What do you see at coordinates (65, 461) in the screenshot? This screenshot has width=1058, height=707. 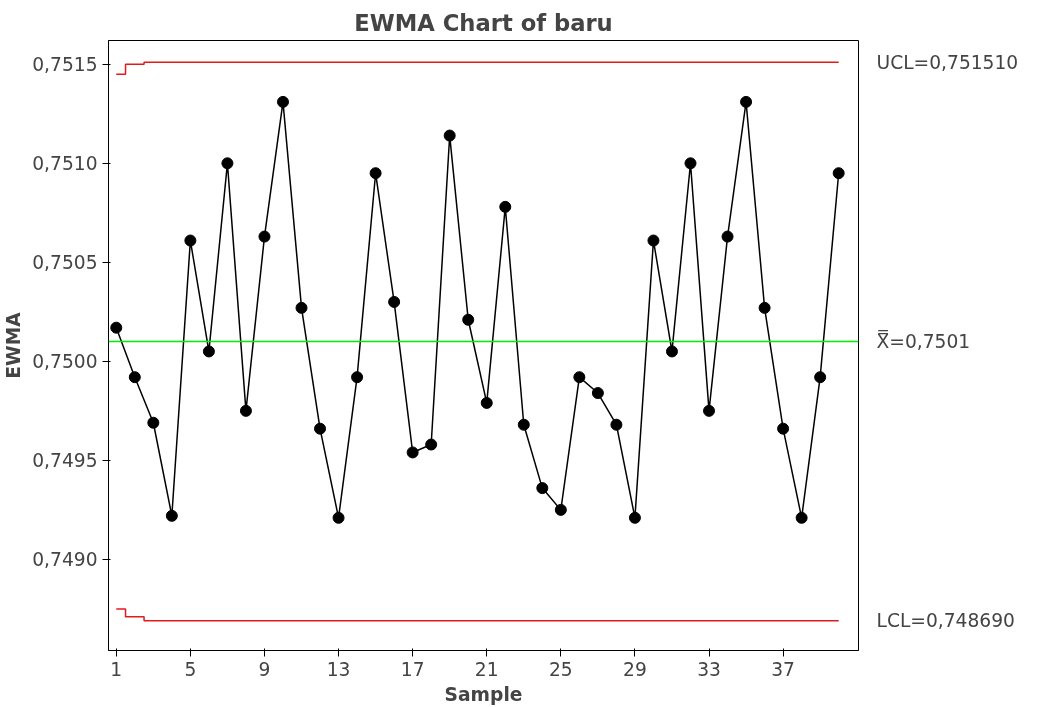 I see `y-tick-label: 0,7495` at bounding box center [65, 461].